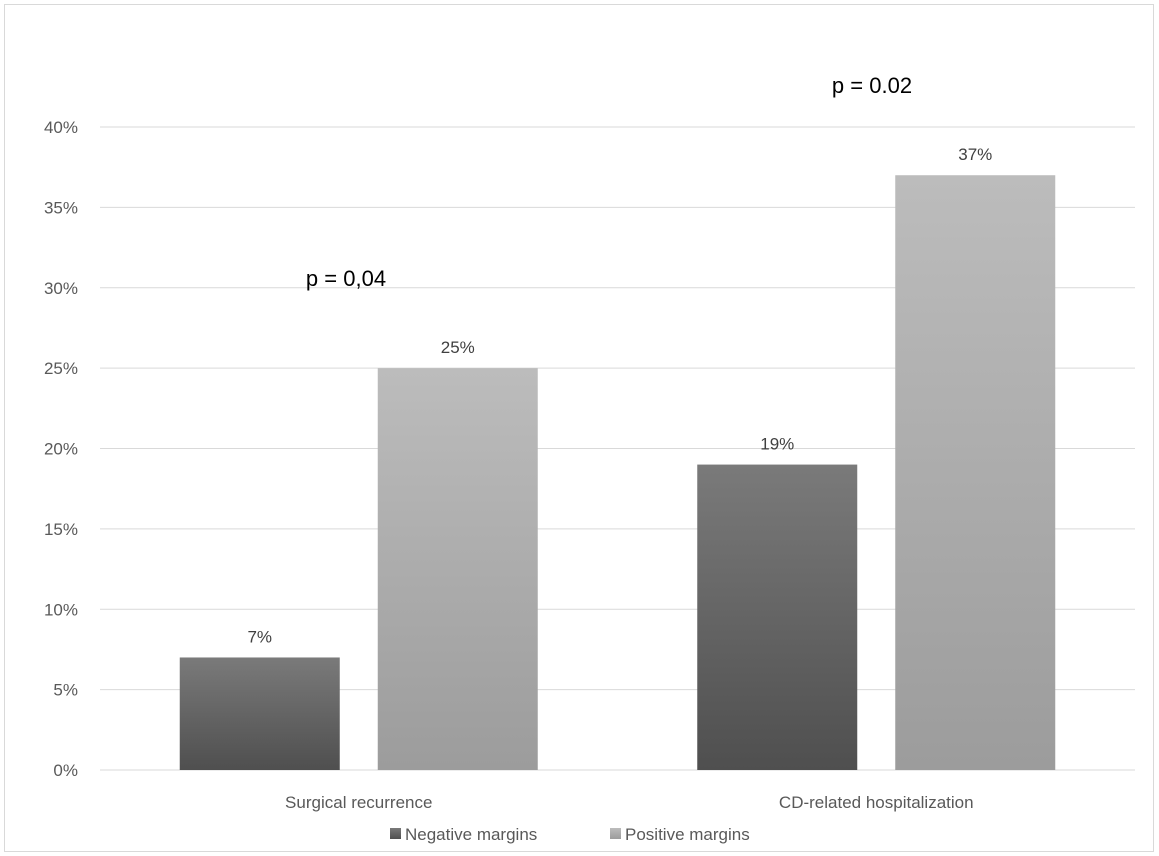 This screenshot has height=856, width=1159. Describe the element at coordinates (61, 529) in the screenshot. I see `y-tick-label: 15%` at that location.